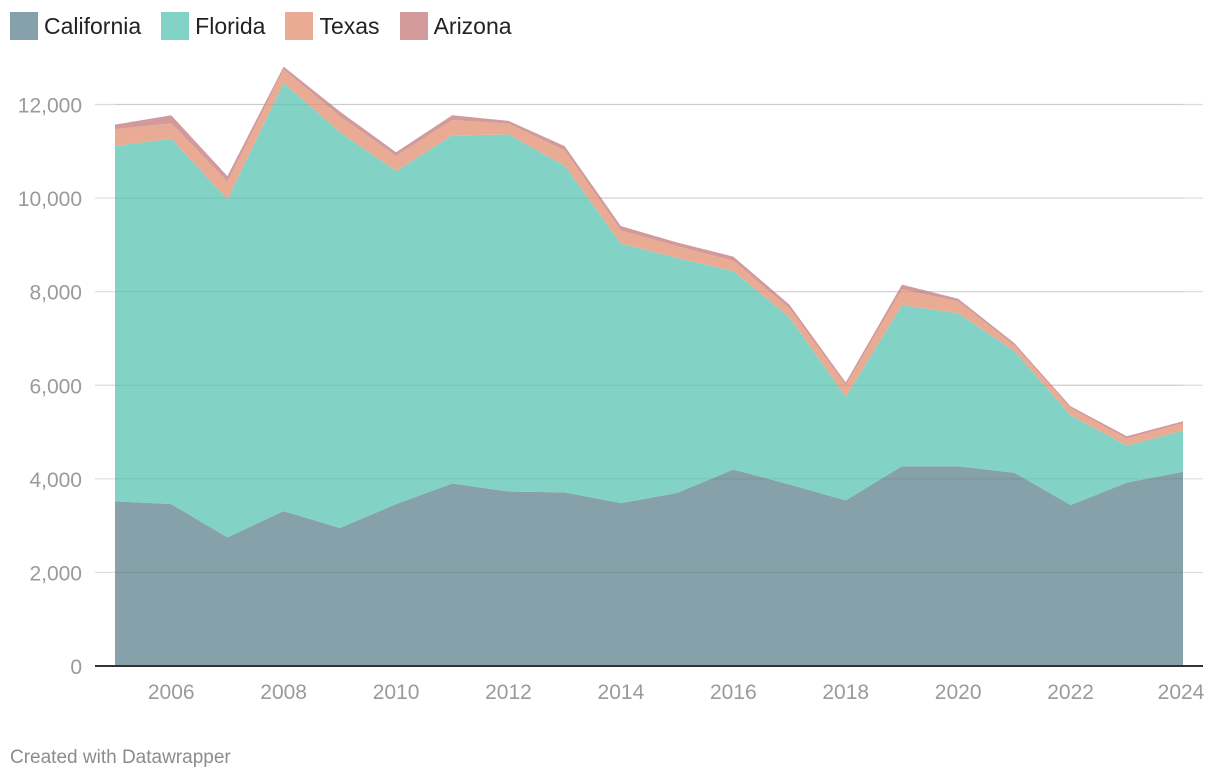  Describe the element at coordinates (171, 692) in the screenshot. I see `x-tick-label: 2006` at that location.